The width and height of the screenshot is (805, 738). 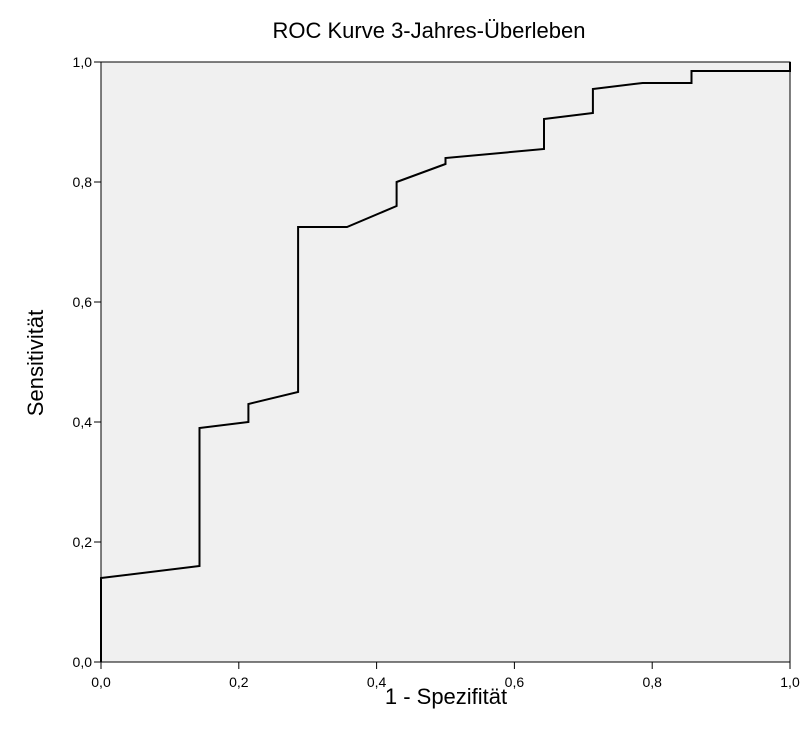 What do you see at coordinates (515, 682) in the screenshot?
I see `x-tick-label: 0,6` at bounding box center [515, 682].